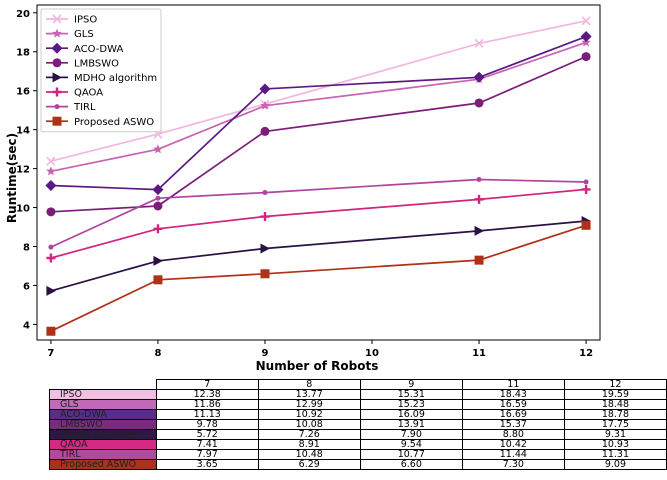  I want to click on x-tick-label: 11, so click(479, 353).